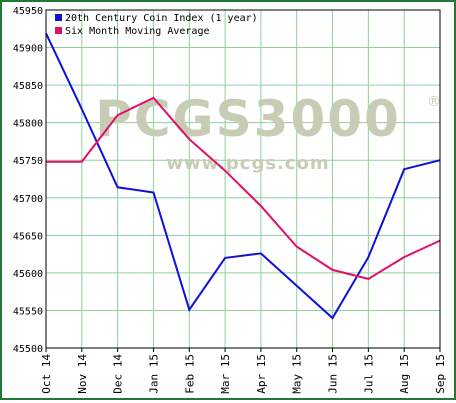 This screenshot has height=403, width=456. Describe the element at coordinates (28, 349) in the screenshot. I see `y-tick-label: 45500` at that location.